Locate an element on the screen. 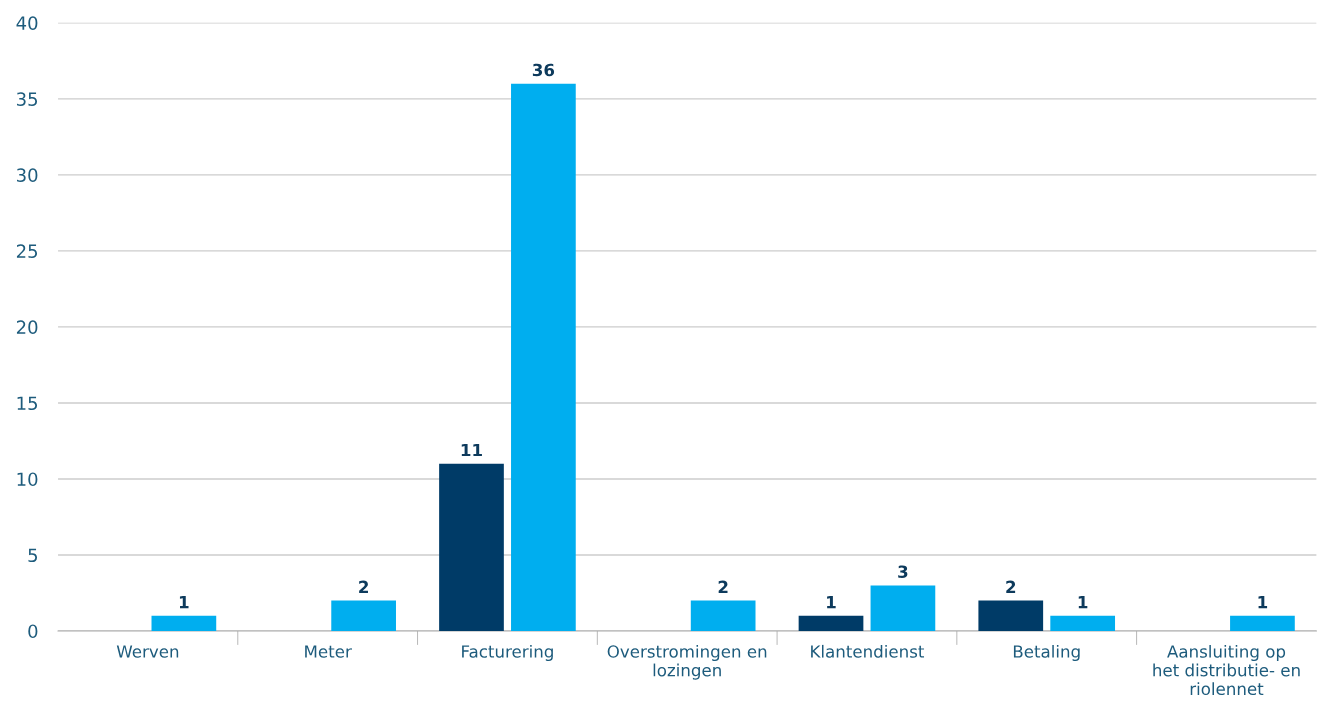  data-label: 3 is located at coordinates (903, 571).